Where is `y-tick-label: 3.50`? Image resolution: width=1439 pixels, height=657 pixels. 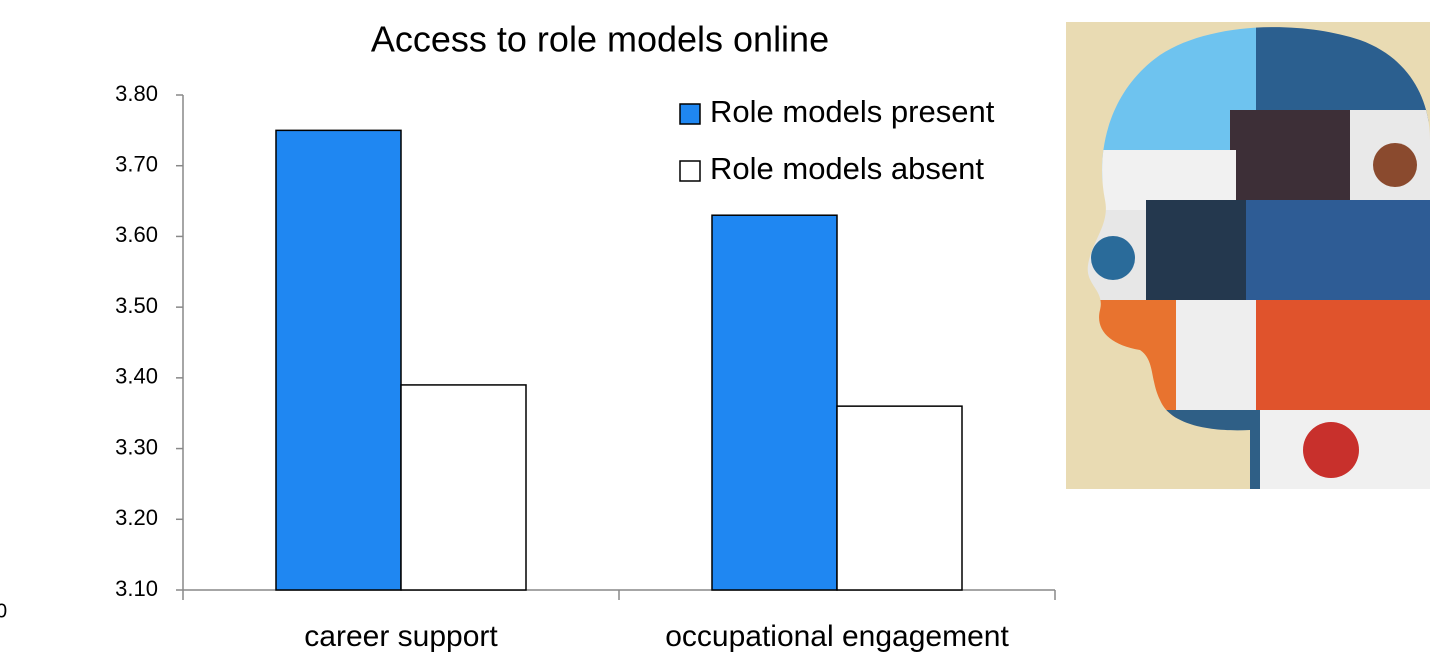
y-tick-label: 3.50 is located at coordinates (136, 305).